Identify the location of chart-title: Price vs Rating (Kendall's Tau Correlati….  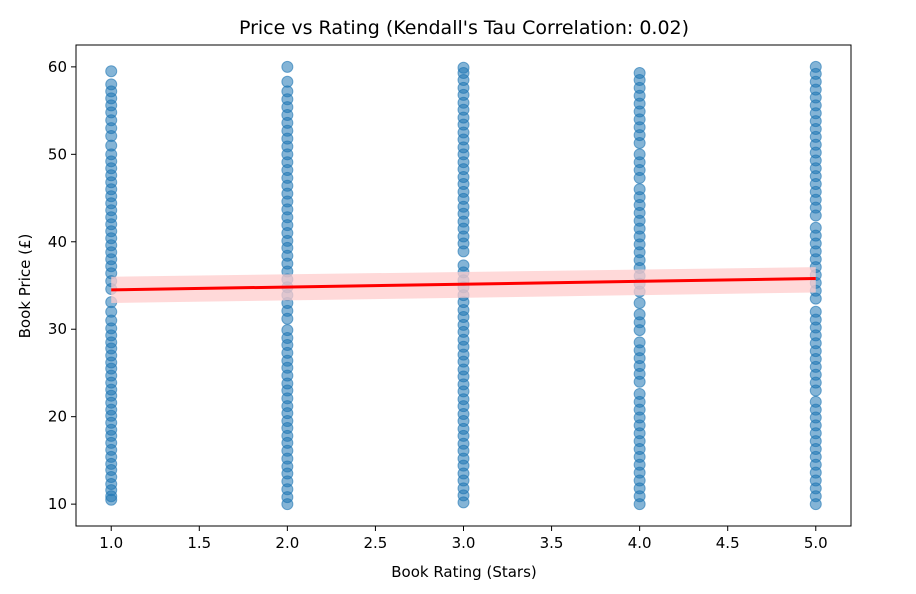
(464, 28).